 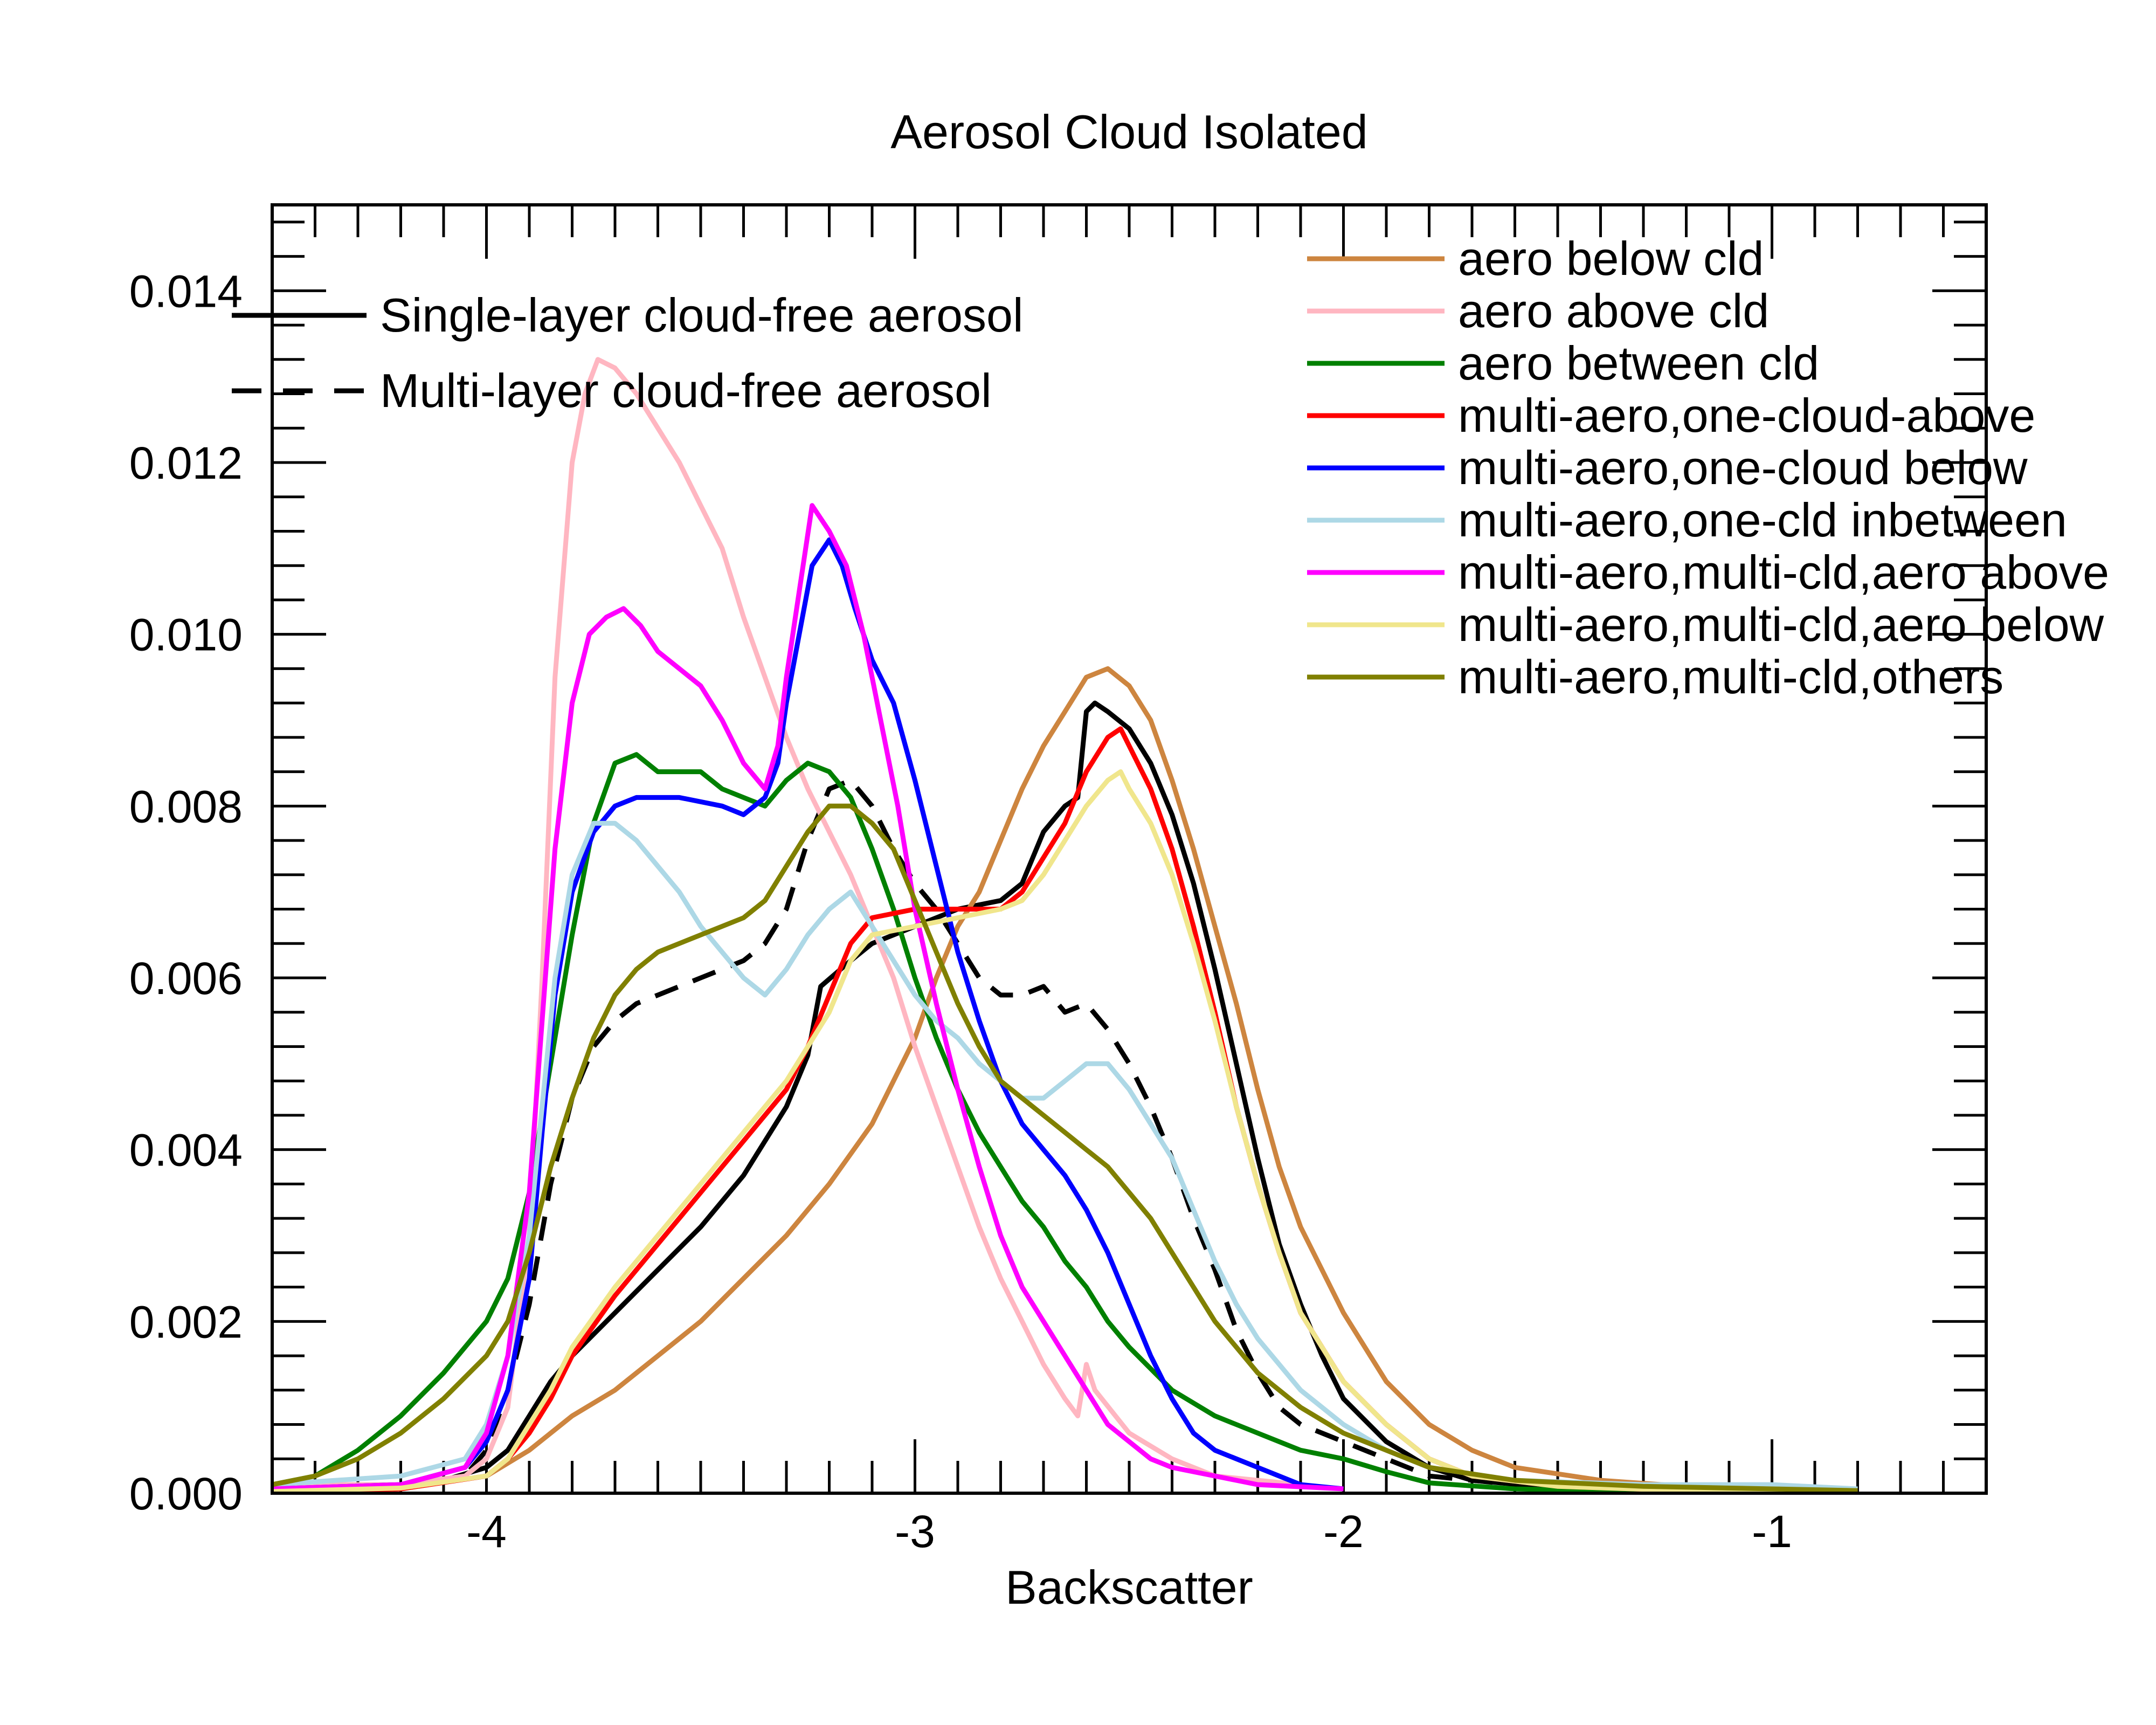 What do you see at coordinates (1611, 258) in the screenshot?
I see `legend-right-label: aero below cld` at bounding box center [1611, 258].